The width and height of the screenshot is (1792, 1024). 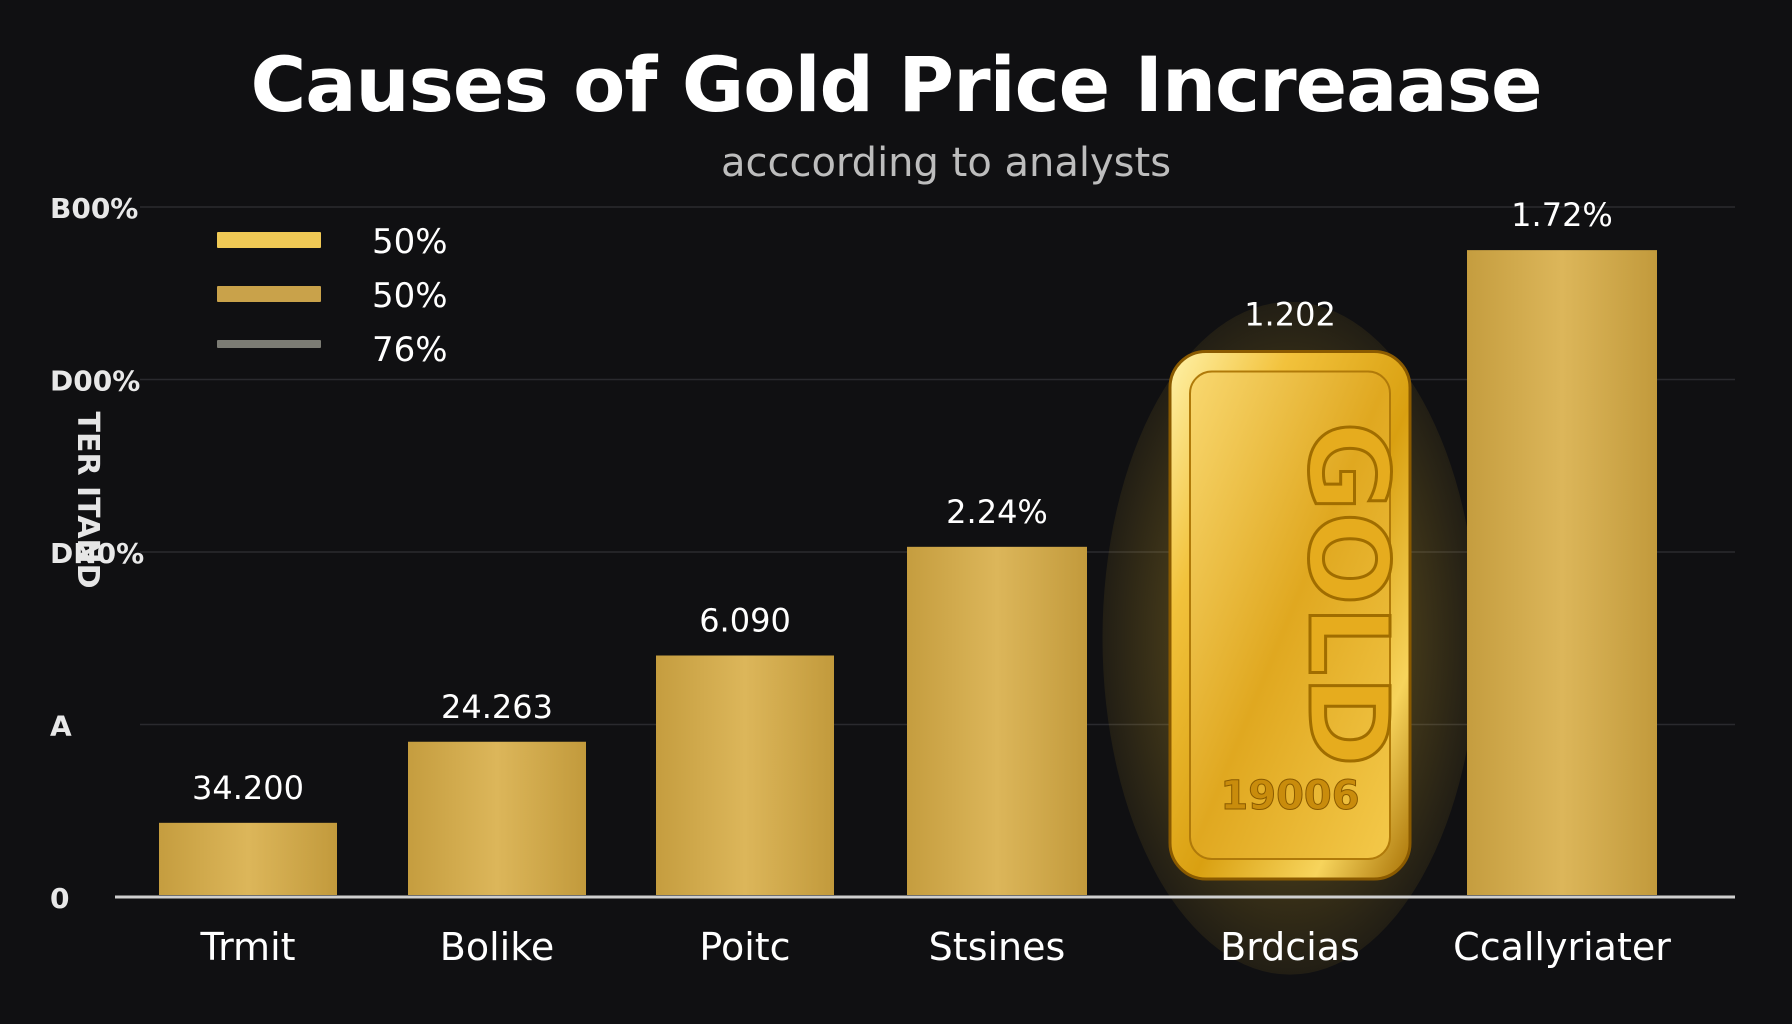 What do you see at coordinates (997, 947) in the screenshot?
I see `x-tick-label: Stsines` at bounding box center [997, 947].